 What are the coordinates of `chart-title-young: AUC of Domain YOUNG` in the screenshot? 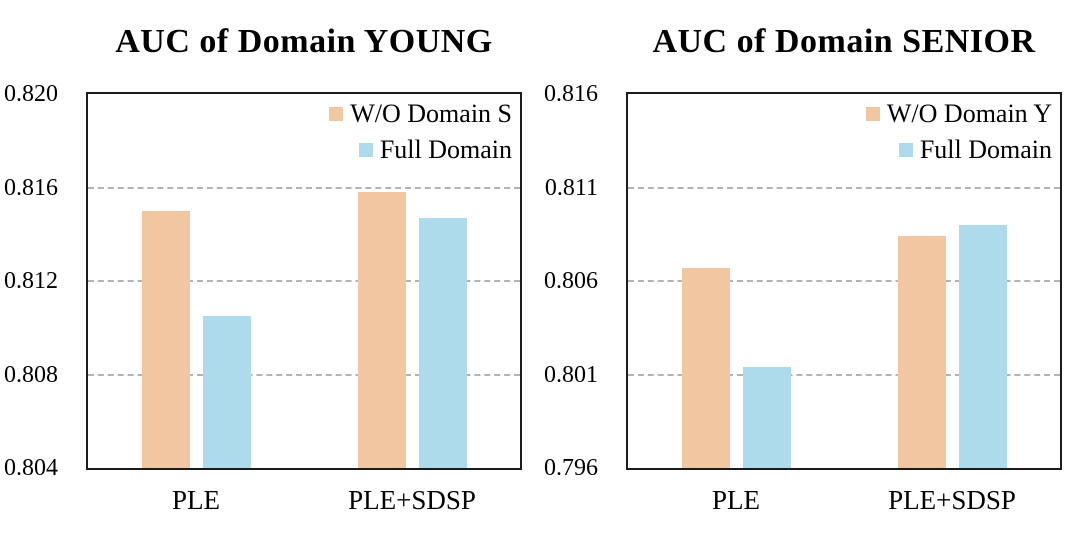 It's located at (304, 41).